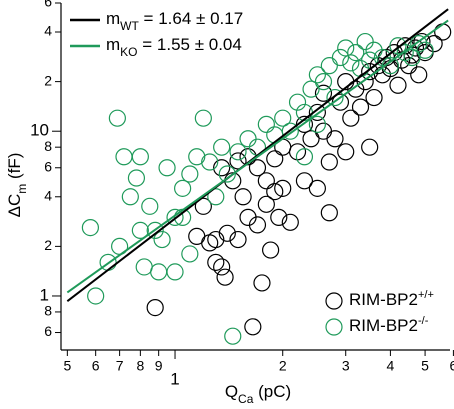 The width and height of the screenshot is (454, 409). I want to click on x-axis-title-rest: (pC), so click(272, 391).